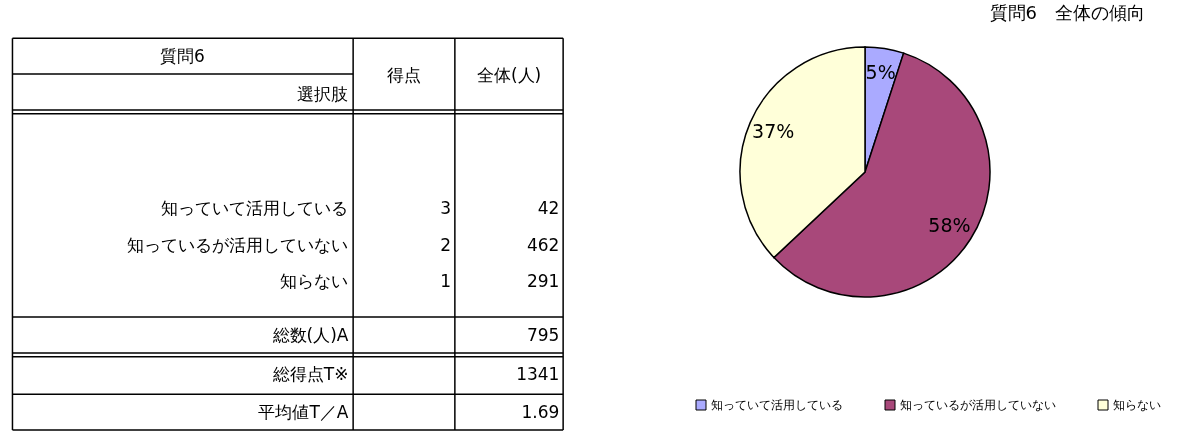  I want to click on text: 3, so click(446, 207).